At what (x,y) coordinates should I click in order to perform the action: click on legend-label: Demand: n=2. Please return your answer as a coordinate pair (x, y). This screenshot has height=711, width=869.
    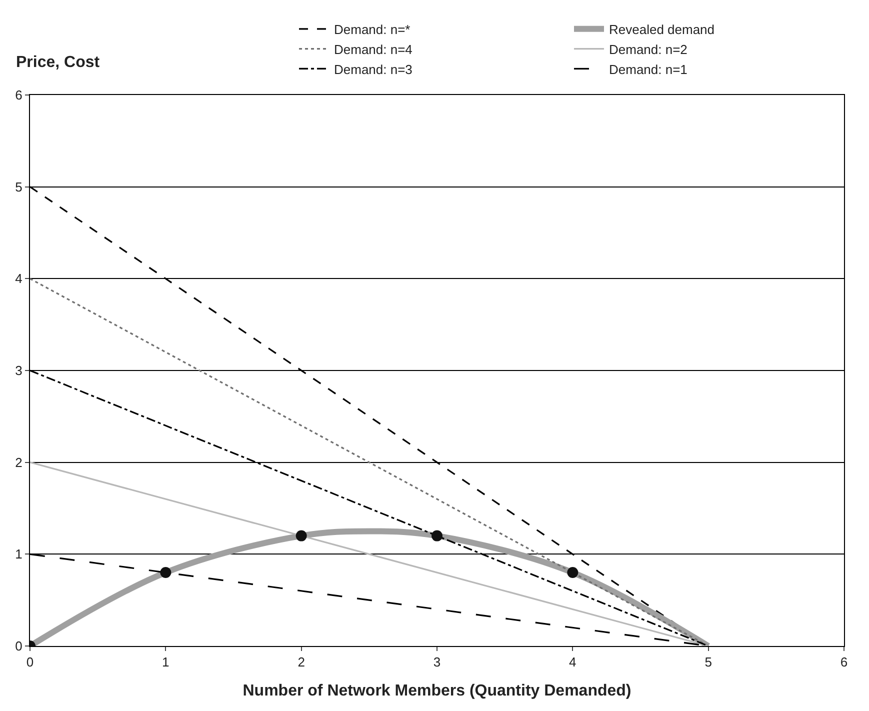
    Looking at the image, I should click on (648, 49).